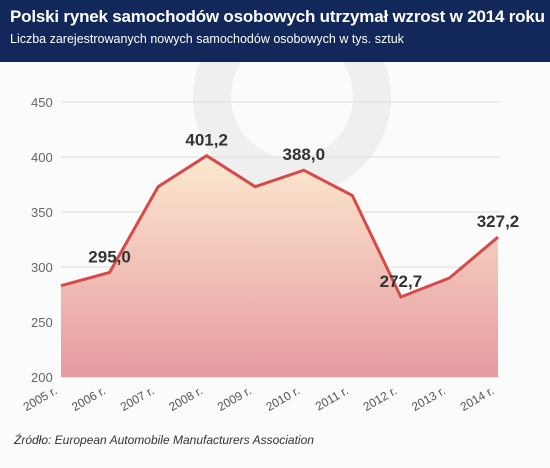  I want to click on y-tick-label: 200, so click(42, 377).